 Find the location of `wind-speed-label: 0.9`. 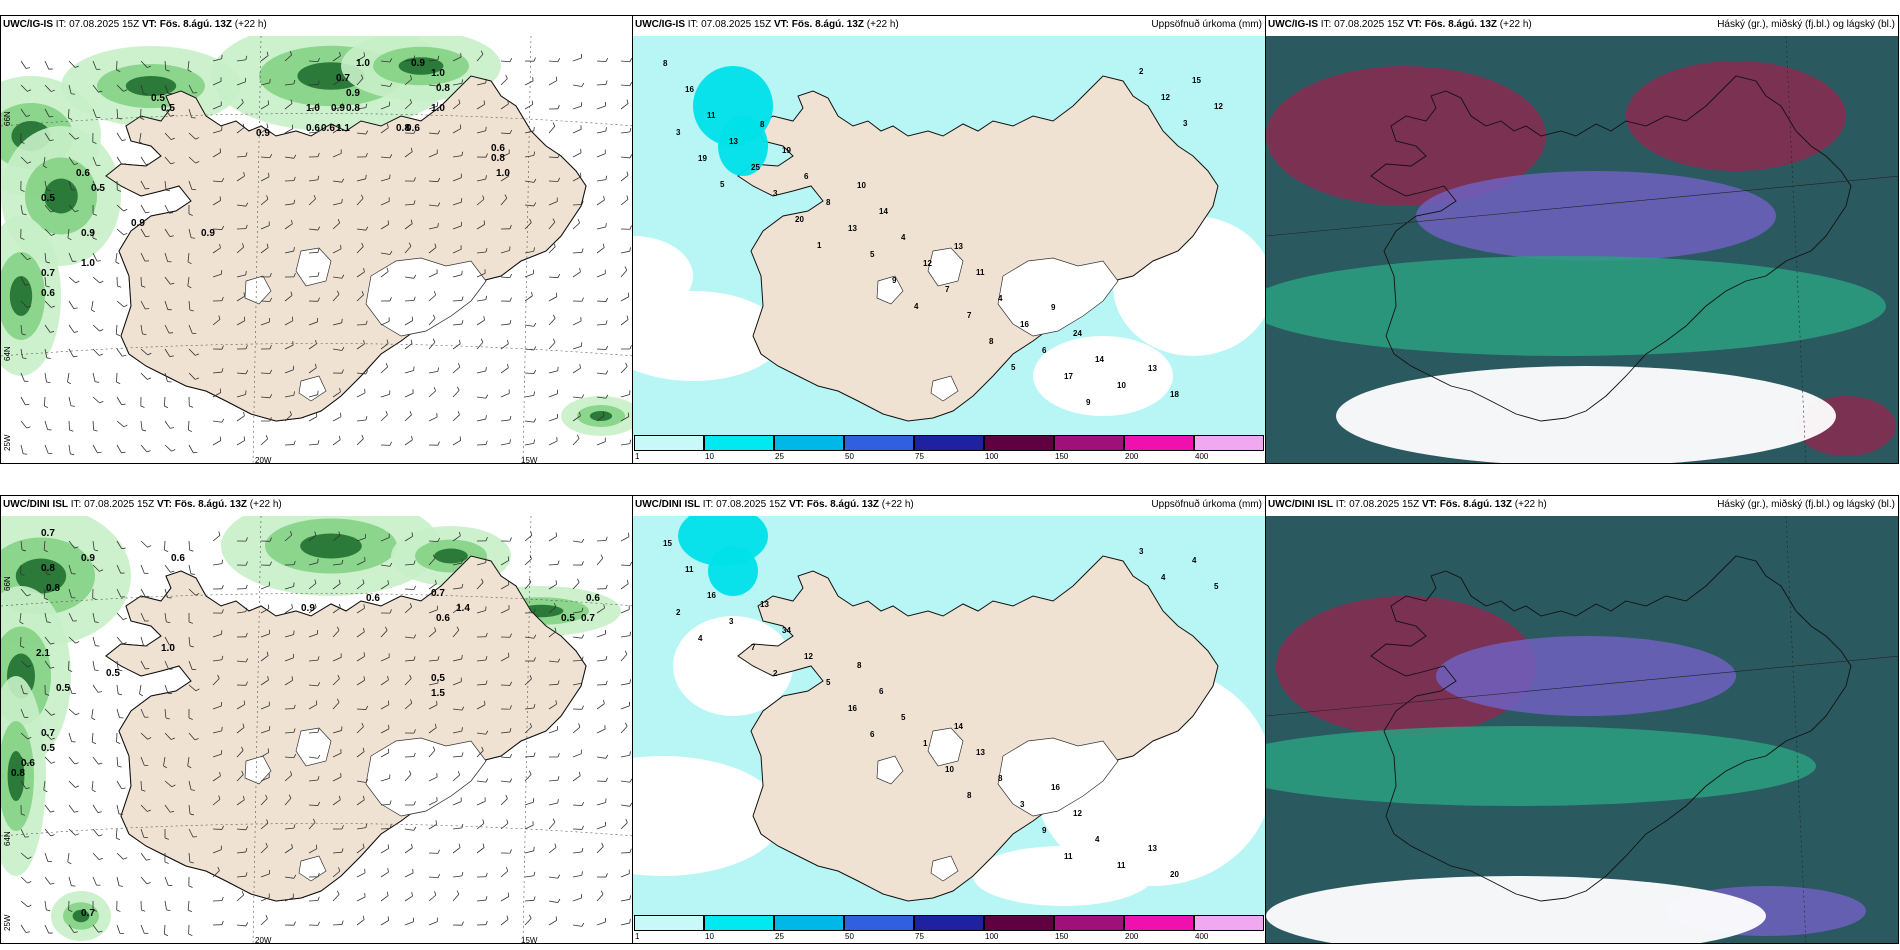

wind-speed-label: 0.9 is located at coordinates (418, 63).